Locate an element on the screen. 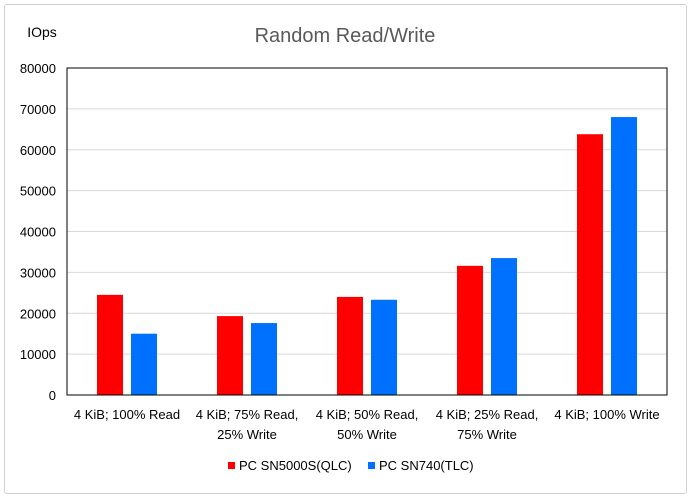 The width and height of the screenshot is (691, 498). y-tick-label: 50000 is located at coordinates (38, 191).